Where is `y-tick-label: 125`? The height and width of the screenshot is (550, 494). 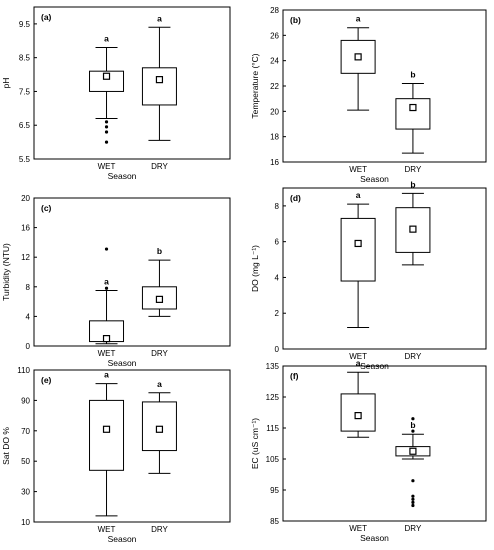
y-tick-label: 125 is located at coordinates (273, 397).